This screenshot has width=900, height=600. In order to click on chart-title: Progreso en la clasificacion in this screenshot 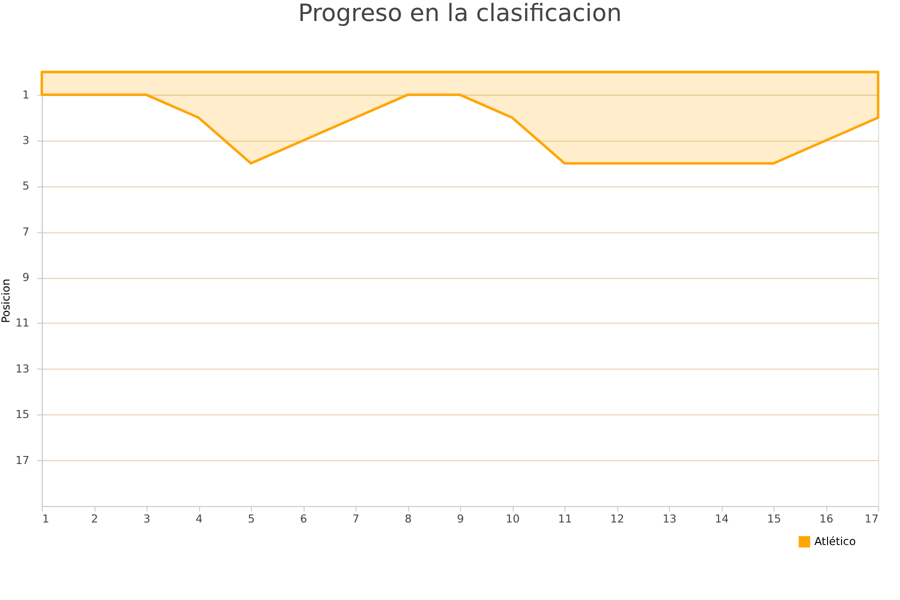, I will do `click(460, 13)`.